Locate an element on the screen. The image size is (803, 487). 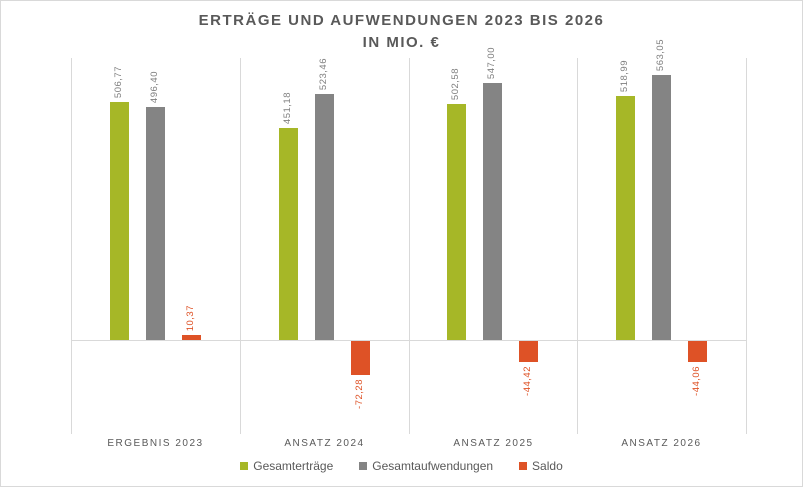
legend-label: Gesamterträge is located at coordinates (293, 466).